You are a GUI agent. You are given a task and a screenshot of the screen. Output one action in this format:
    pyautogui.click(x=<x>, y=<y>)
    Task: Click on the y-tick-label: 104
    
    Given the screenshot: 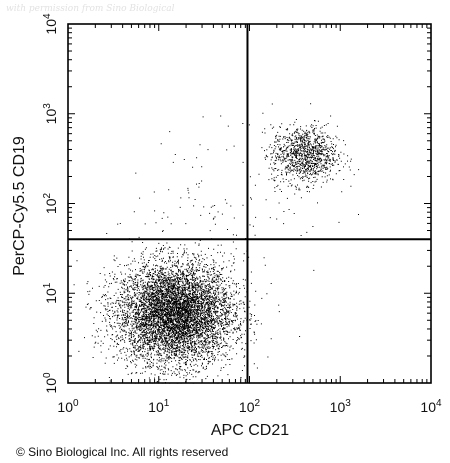 What is the action you would take?
    pyautogui.click(x=50, y=24)
    